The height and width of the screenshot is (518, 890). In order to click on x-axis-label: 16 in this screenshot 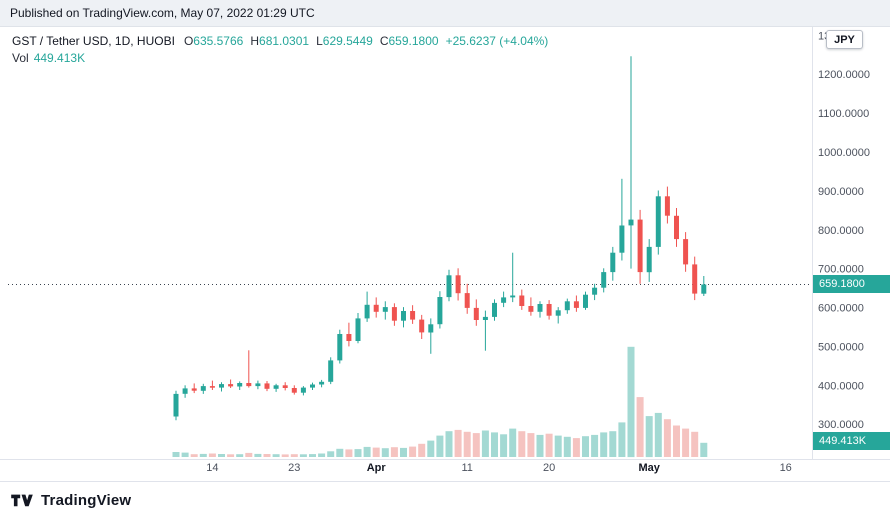, I will do `click(786, 468)`.